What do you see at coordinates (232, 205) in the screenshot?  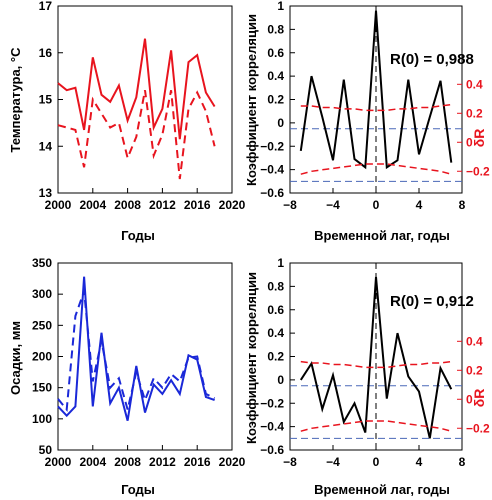 I see `temperature-x-tick-label: 2020` at bounding box center [232, 205].